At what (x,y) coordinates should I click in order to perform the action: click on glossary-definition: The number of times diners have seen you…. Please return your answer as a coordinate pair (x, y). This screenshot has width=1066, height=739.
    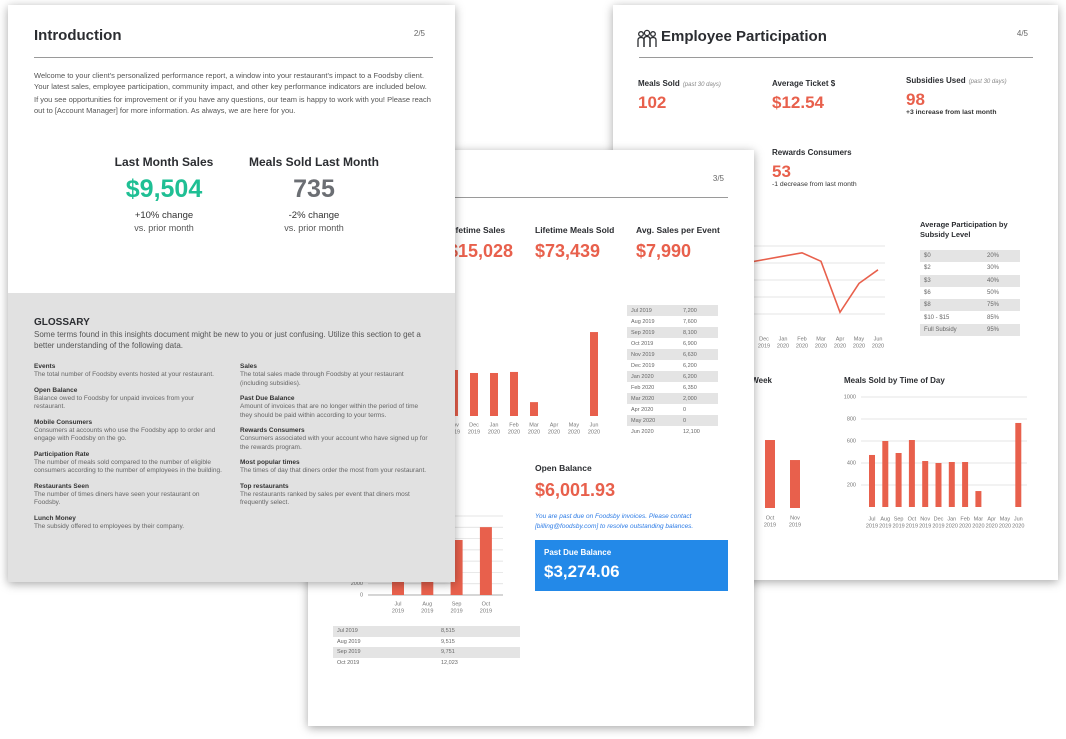
    Looking at the image, I should click on (117, 498).